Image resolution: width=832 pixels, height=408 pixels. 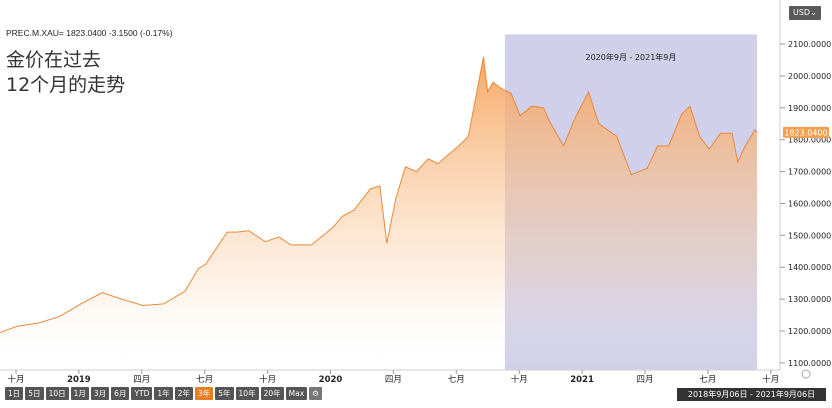 I want to click on y-tick-label: 2000.0000, so click(x=809, y=76).